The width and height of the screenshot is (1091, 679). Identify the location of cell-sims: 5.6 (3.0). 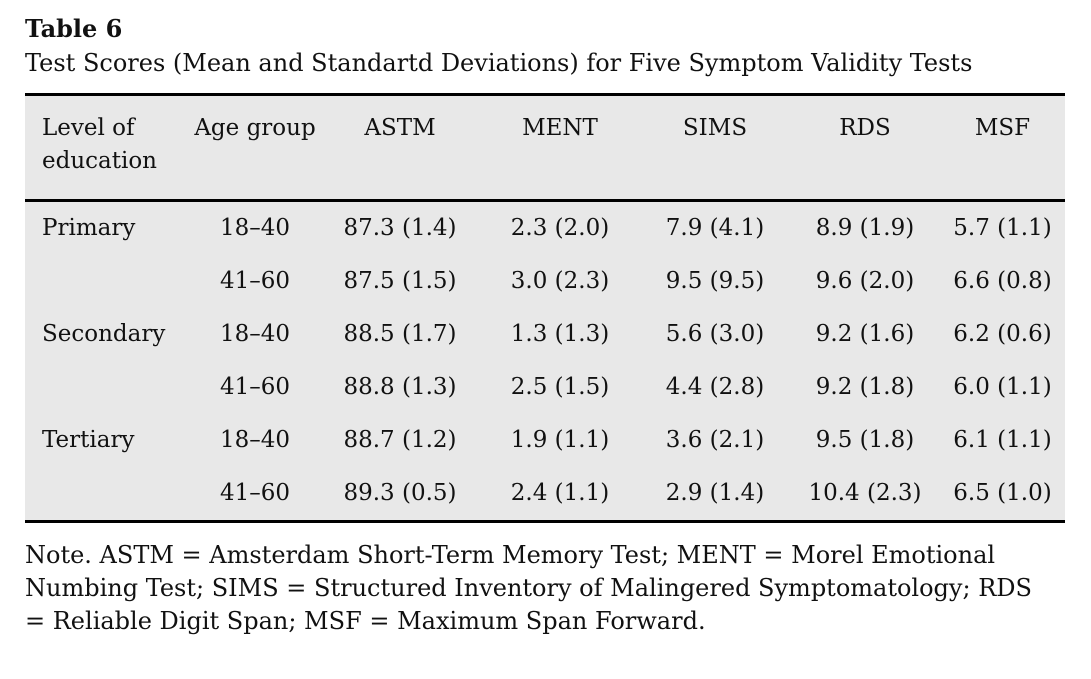
(715, 334).